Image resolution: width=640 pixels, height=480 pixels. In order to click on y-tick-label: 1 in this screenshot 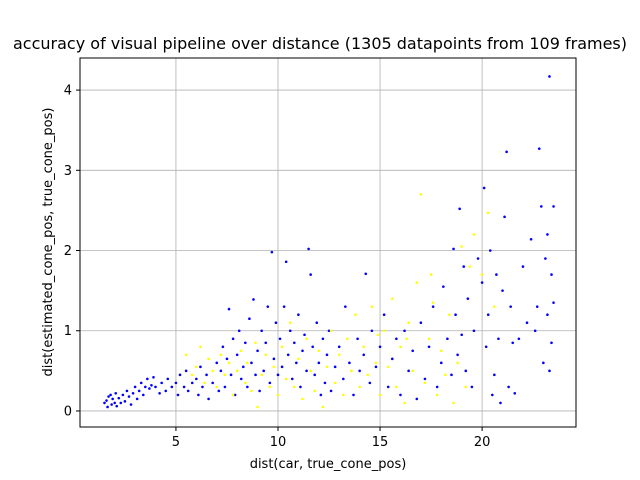, I will do `click(68, 331)`.